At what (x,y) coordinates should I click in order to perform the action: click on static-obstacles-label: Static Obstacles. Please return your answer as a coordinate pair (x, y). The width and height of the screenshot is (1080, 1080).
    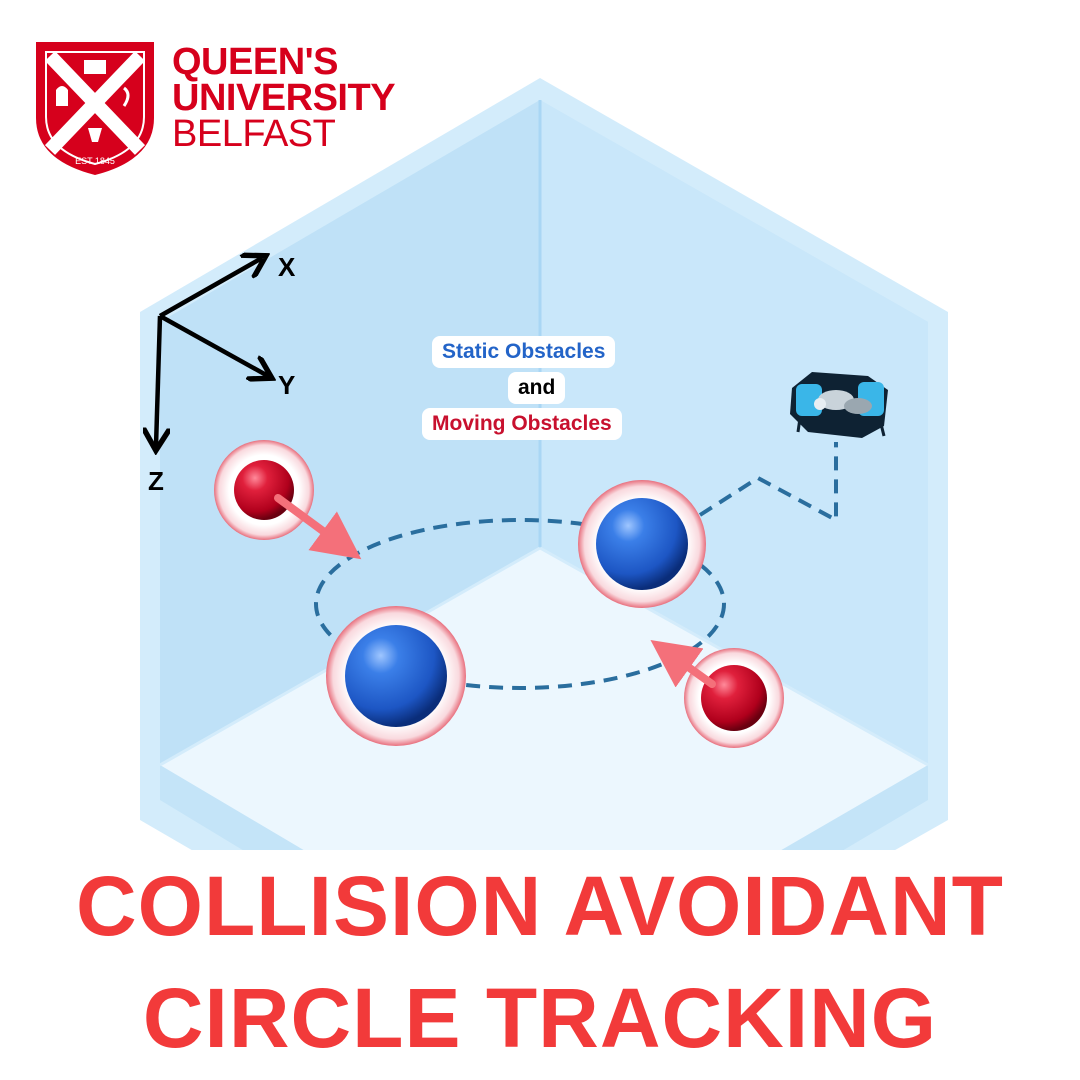
    Looking at the image, I should click on (524, 352).